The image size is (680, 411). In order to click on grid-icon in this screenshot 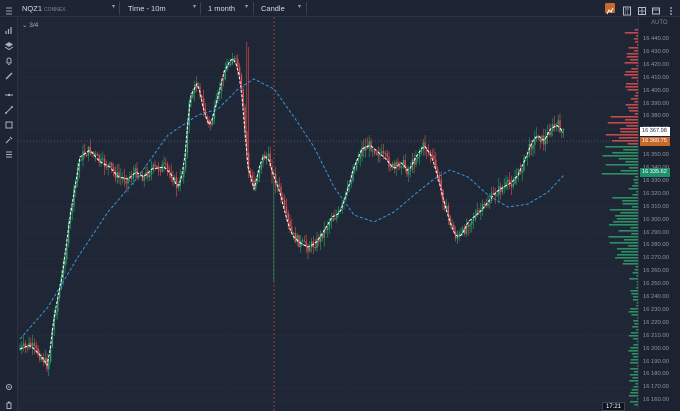, I will do `click(642, 9)`.